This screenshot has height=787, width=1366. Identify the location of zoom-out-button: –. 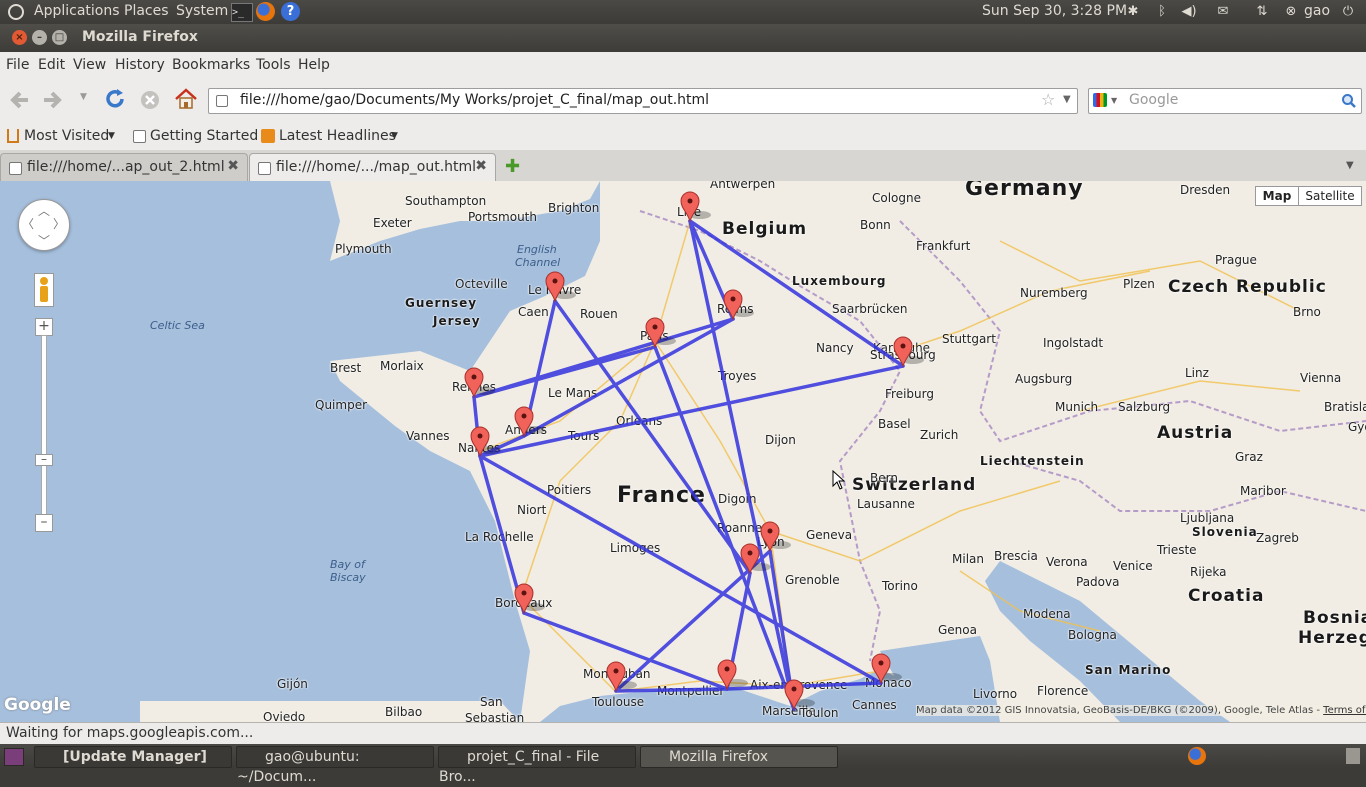
(44, 523).